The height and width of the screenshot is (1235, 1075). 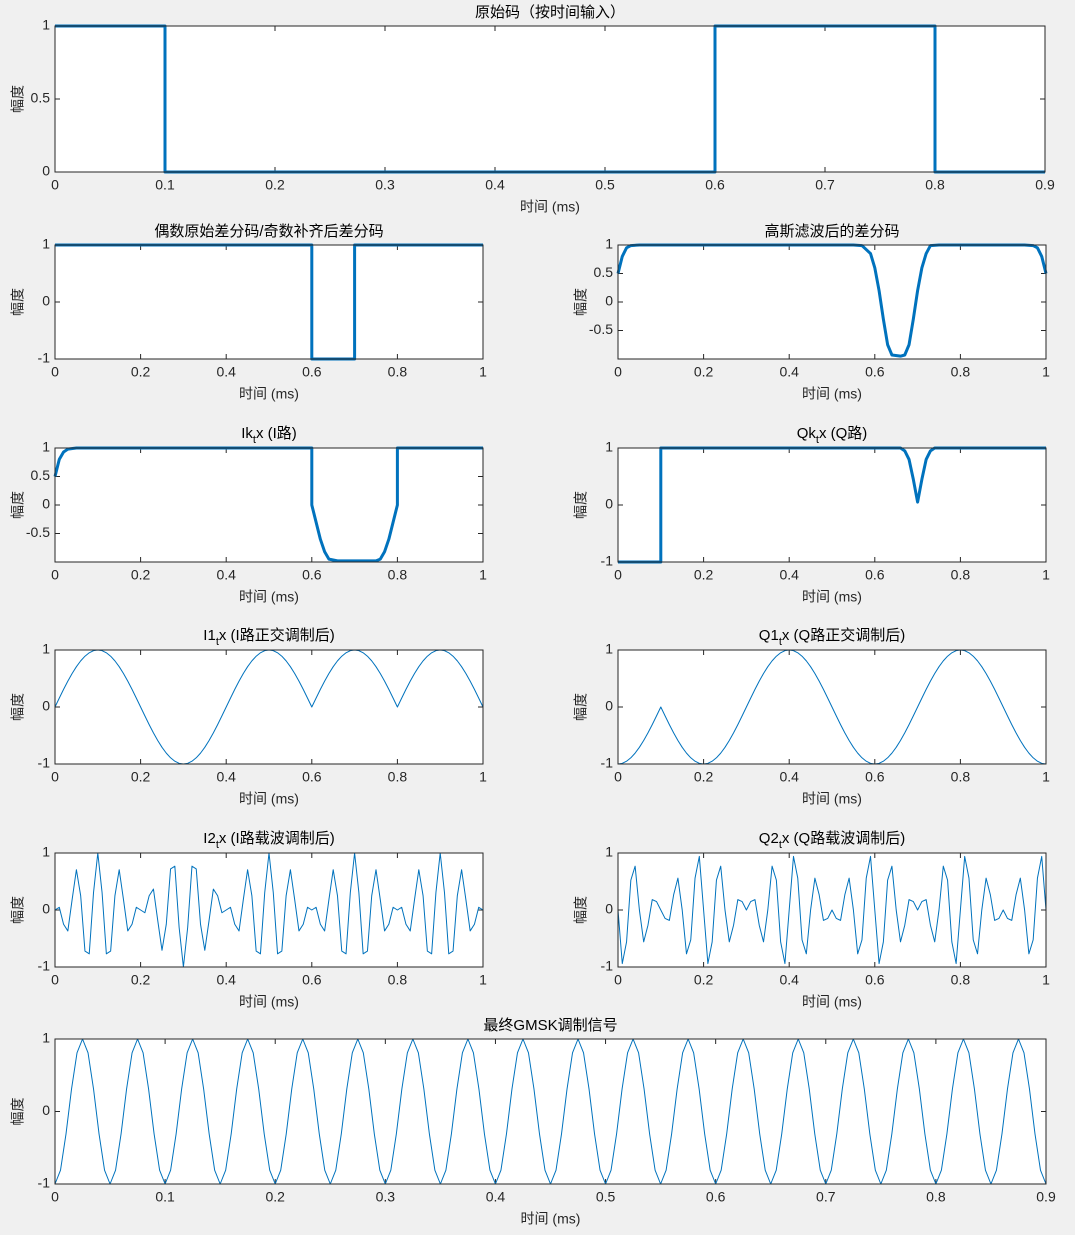 I want to click on title-part: I2, so click(x=209, y=838).